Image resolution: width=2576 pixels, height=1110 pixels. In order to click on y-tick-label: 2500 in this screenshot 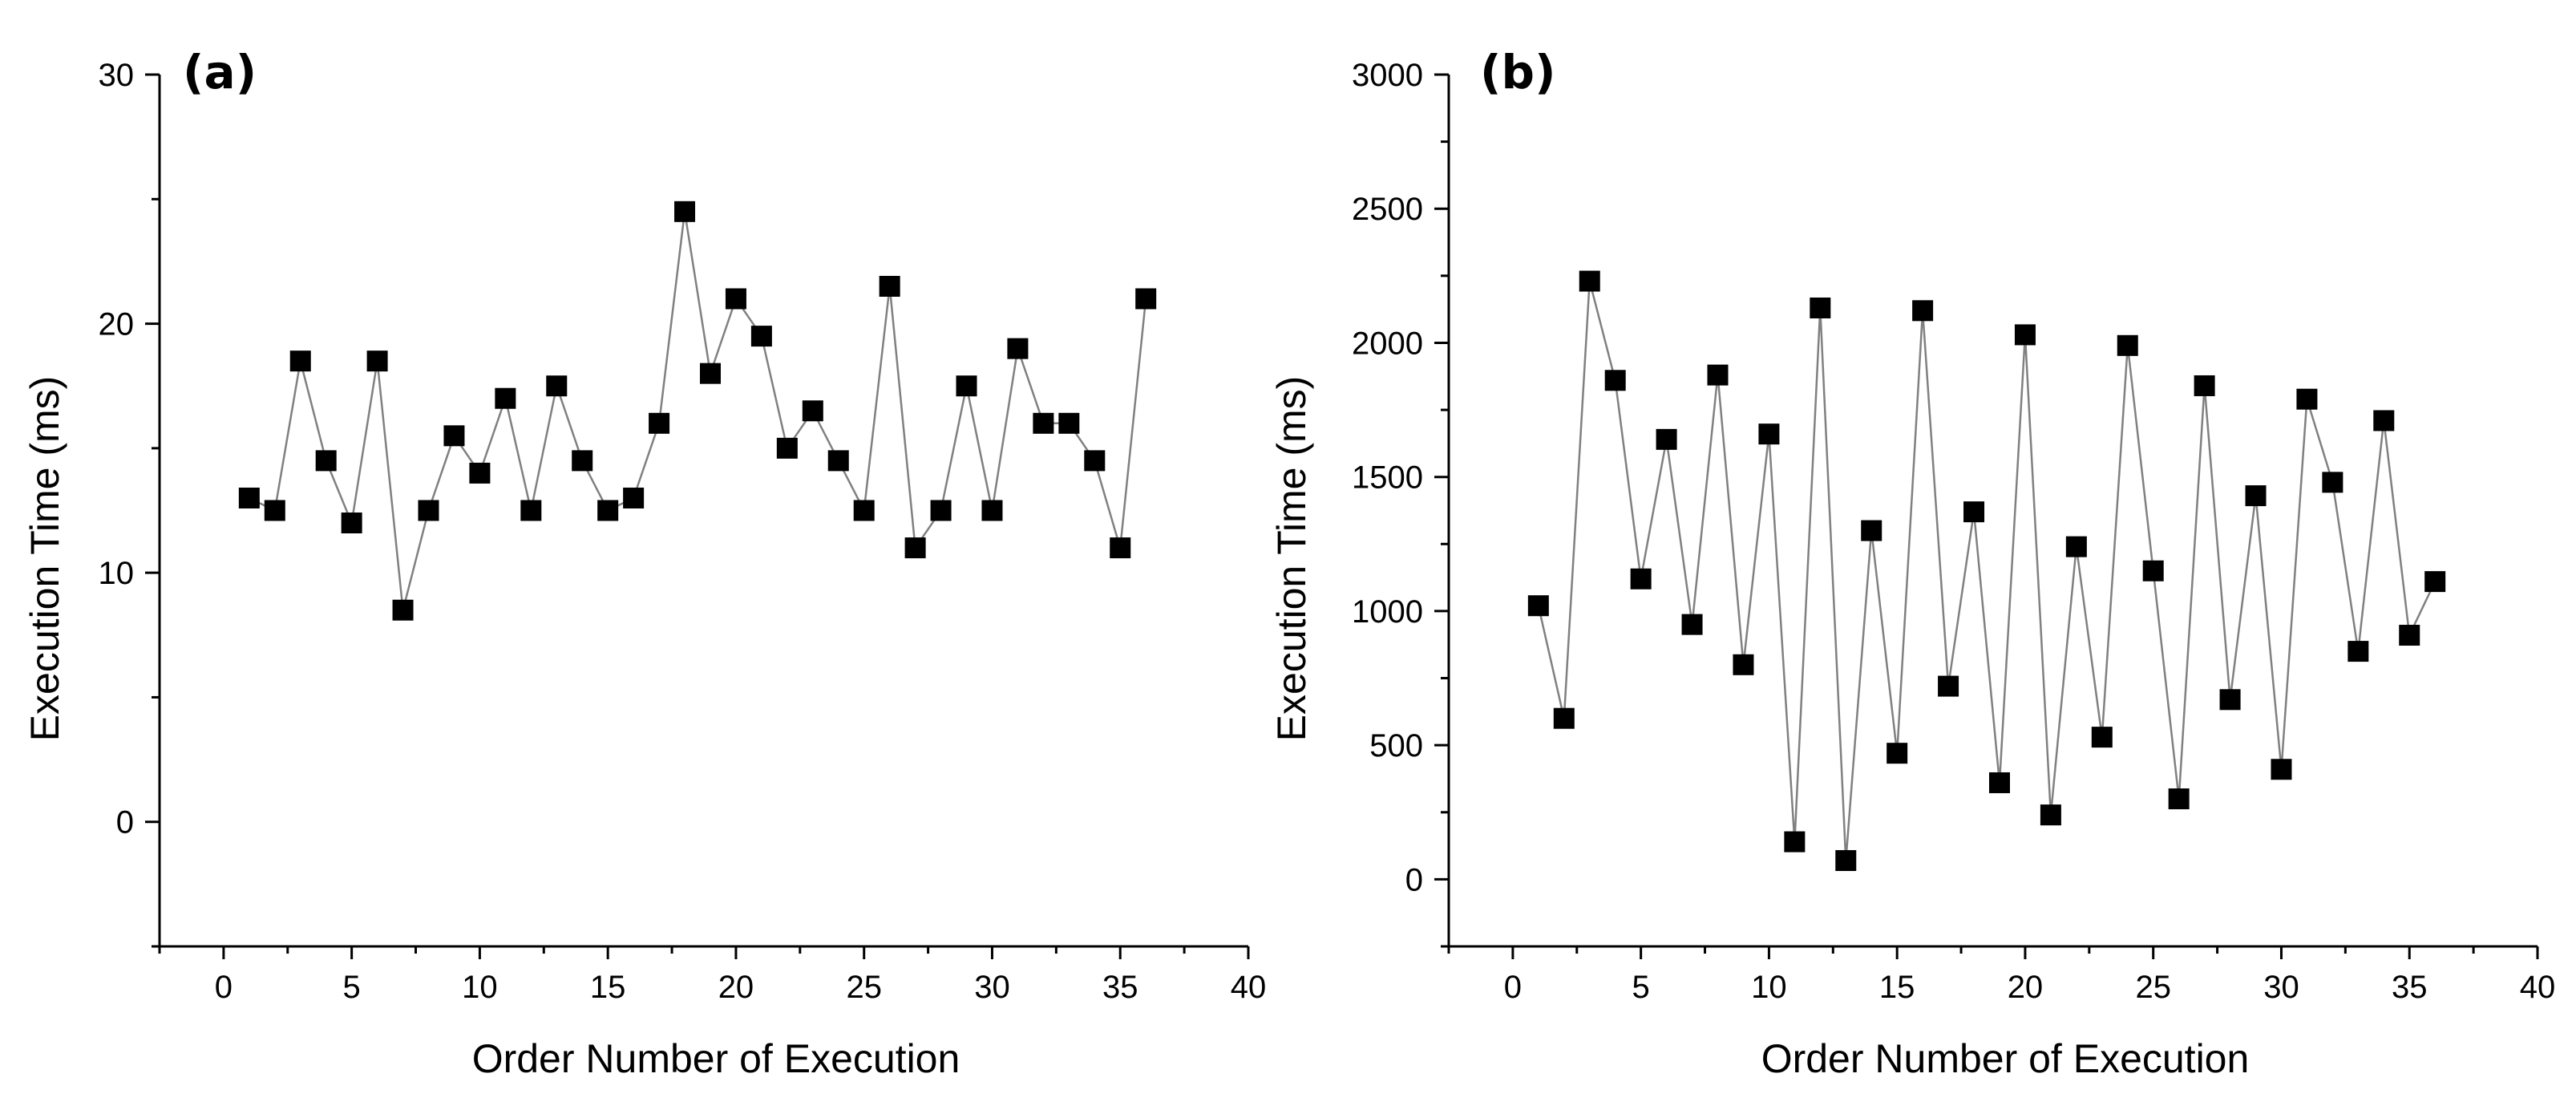, I will do `click(1387, 209)`.